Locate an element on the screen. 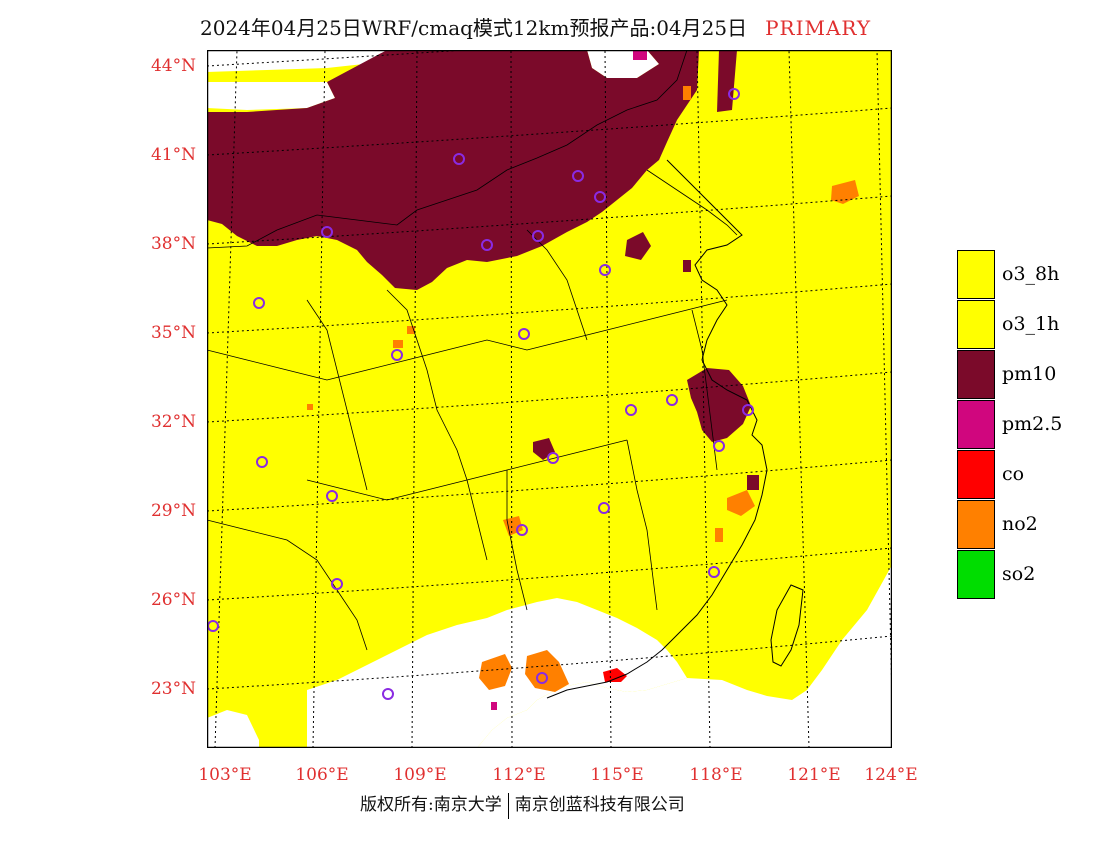 Image resolution: width=1100 pixels, height=850 pixels. no2-patch-coast is located at coordinates (741, 503).